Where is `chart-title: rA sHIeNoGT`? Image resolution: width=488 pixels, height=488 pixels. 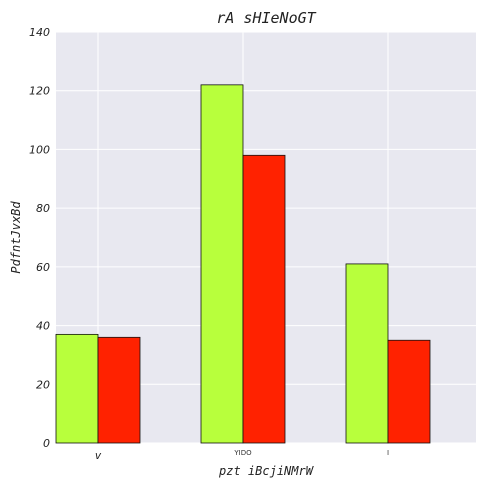
chart-title: rA sHIeNoGT is located at coordinates (266, 18).